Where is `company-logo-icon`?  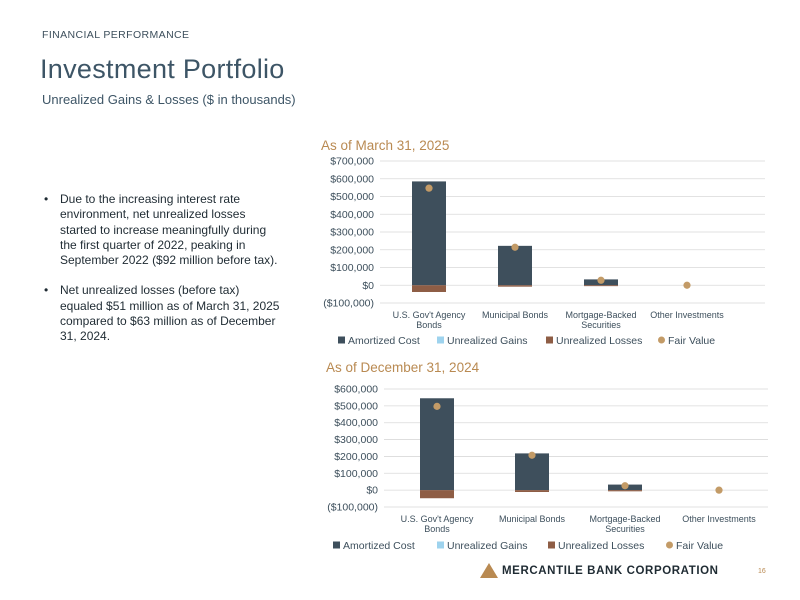
company-logo-icon is located at coordinates (489, 570).